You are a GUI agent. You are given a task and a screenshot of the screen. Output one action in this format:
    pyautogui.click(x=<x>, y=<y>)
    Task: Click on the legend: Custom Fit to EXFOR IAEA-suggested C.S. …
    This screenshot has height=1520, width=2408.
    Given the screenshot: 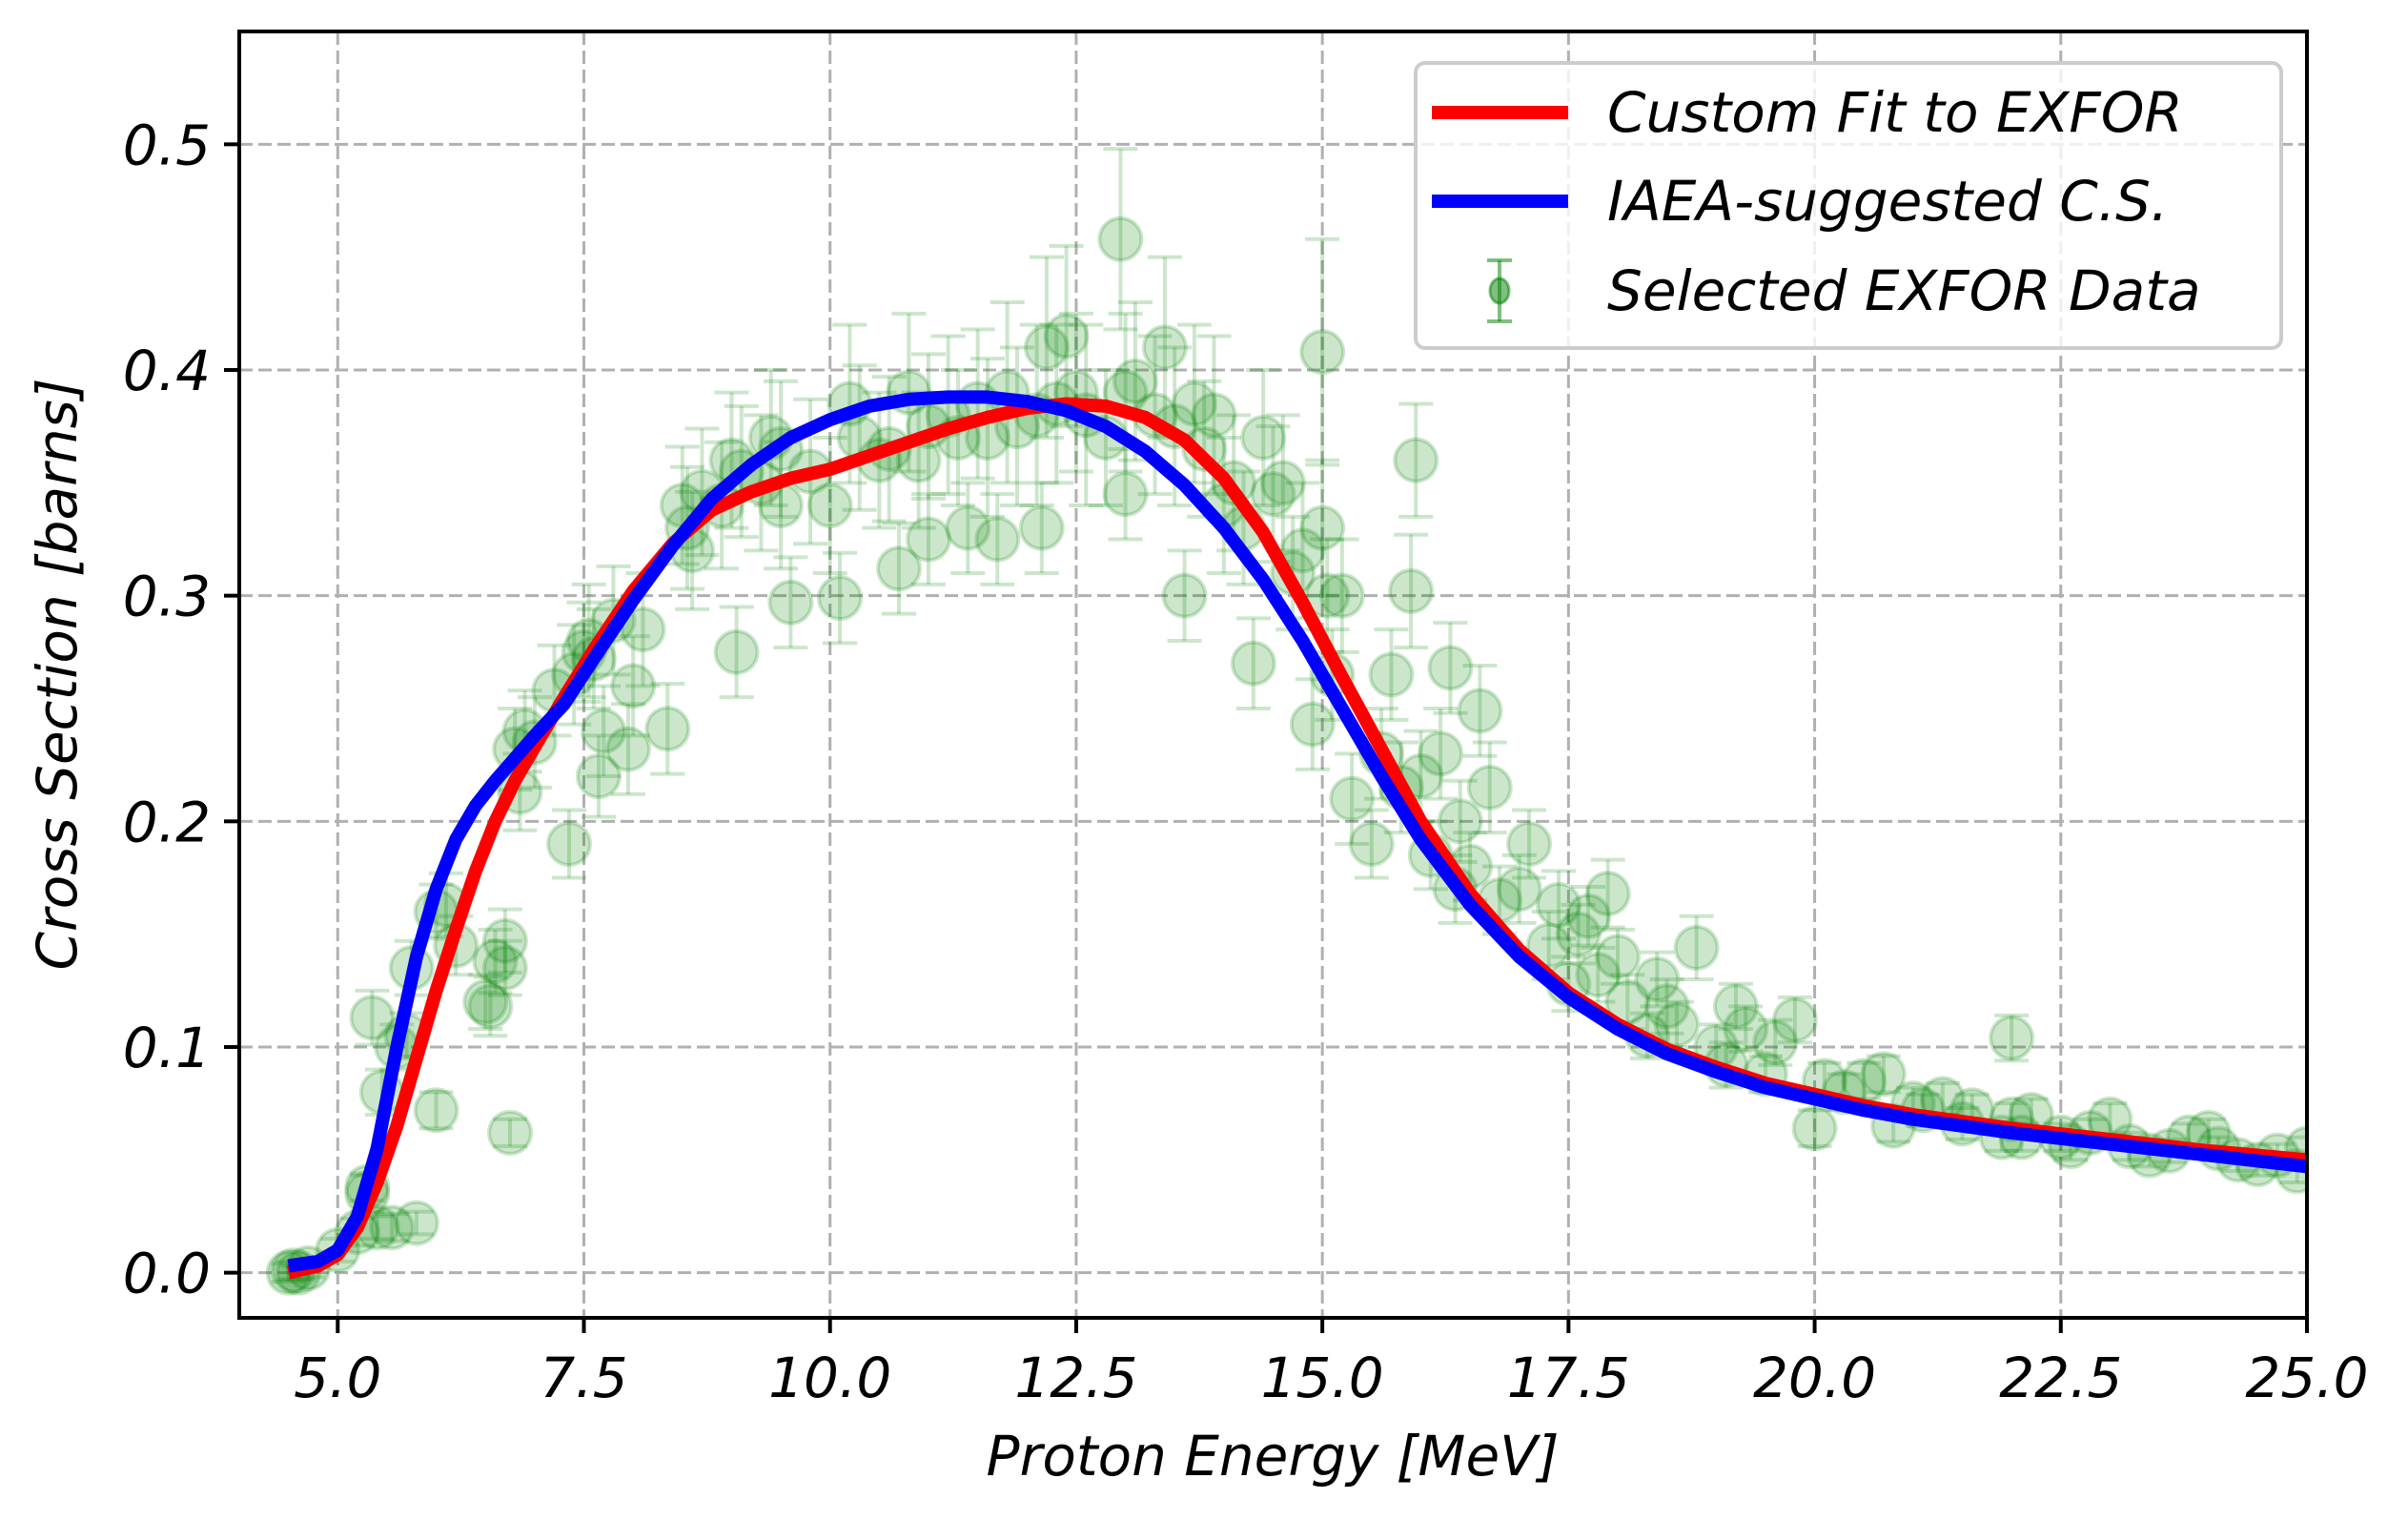 What is the action you would take?
    pyautogui.click(x=1848, y=206)
    